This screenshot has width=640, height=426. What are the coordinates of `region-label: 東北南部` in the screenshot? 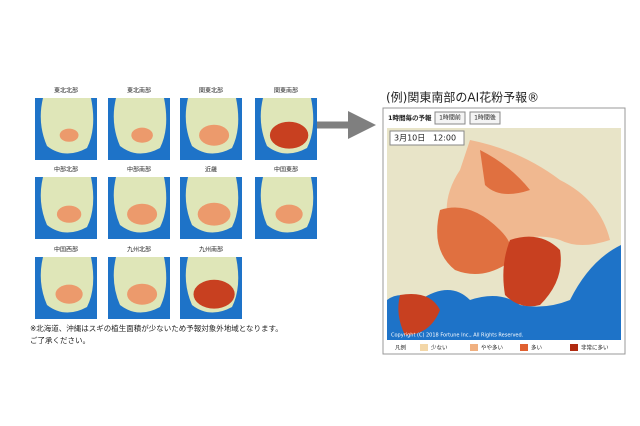 It's located at (139, 91).